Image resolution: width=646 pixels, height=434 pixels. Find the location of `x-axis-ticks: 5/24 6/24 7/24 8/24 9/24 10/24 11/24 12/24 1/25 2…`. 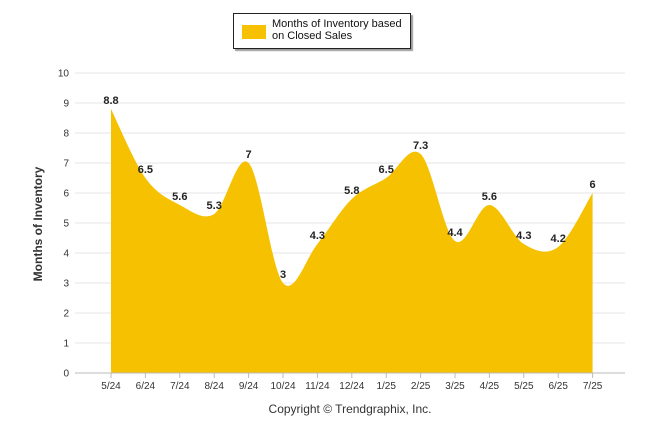

x-axis-ticks: 5/24 6/24 7/24 8/24 9/24 10/24 11/24 12/24 1/25 2… is located at coordinates (352, 382).